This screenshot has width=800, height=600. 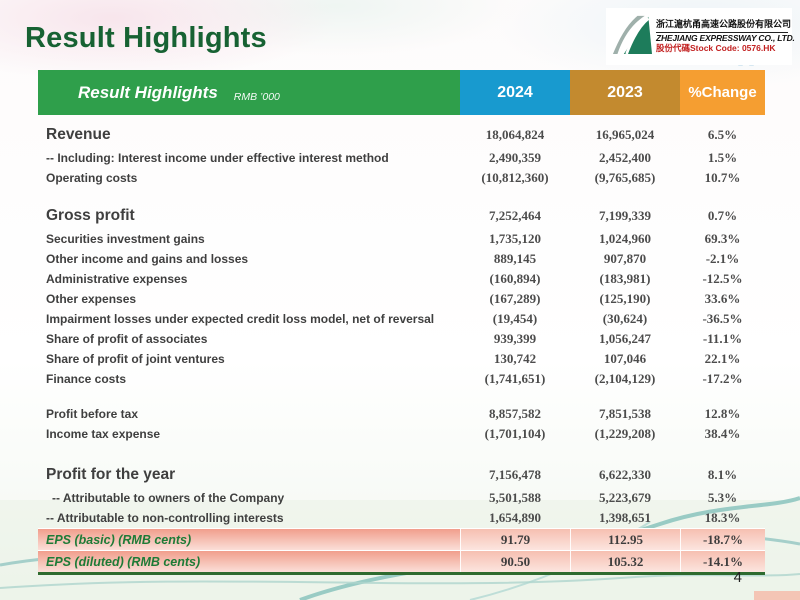 I want to click on table-row: Other expenses (167,289) (125,190) 33.6%, so click(x=401, y=299).